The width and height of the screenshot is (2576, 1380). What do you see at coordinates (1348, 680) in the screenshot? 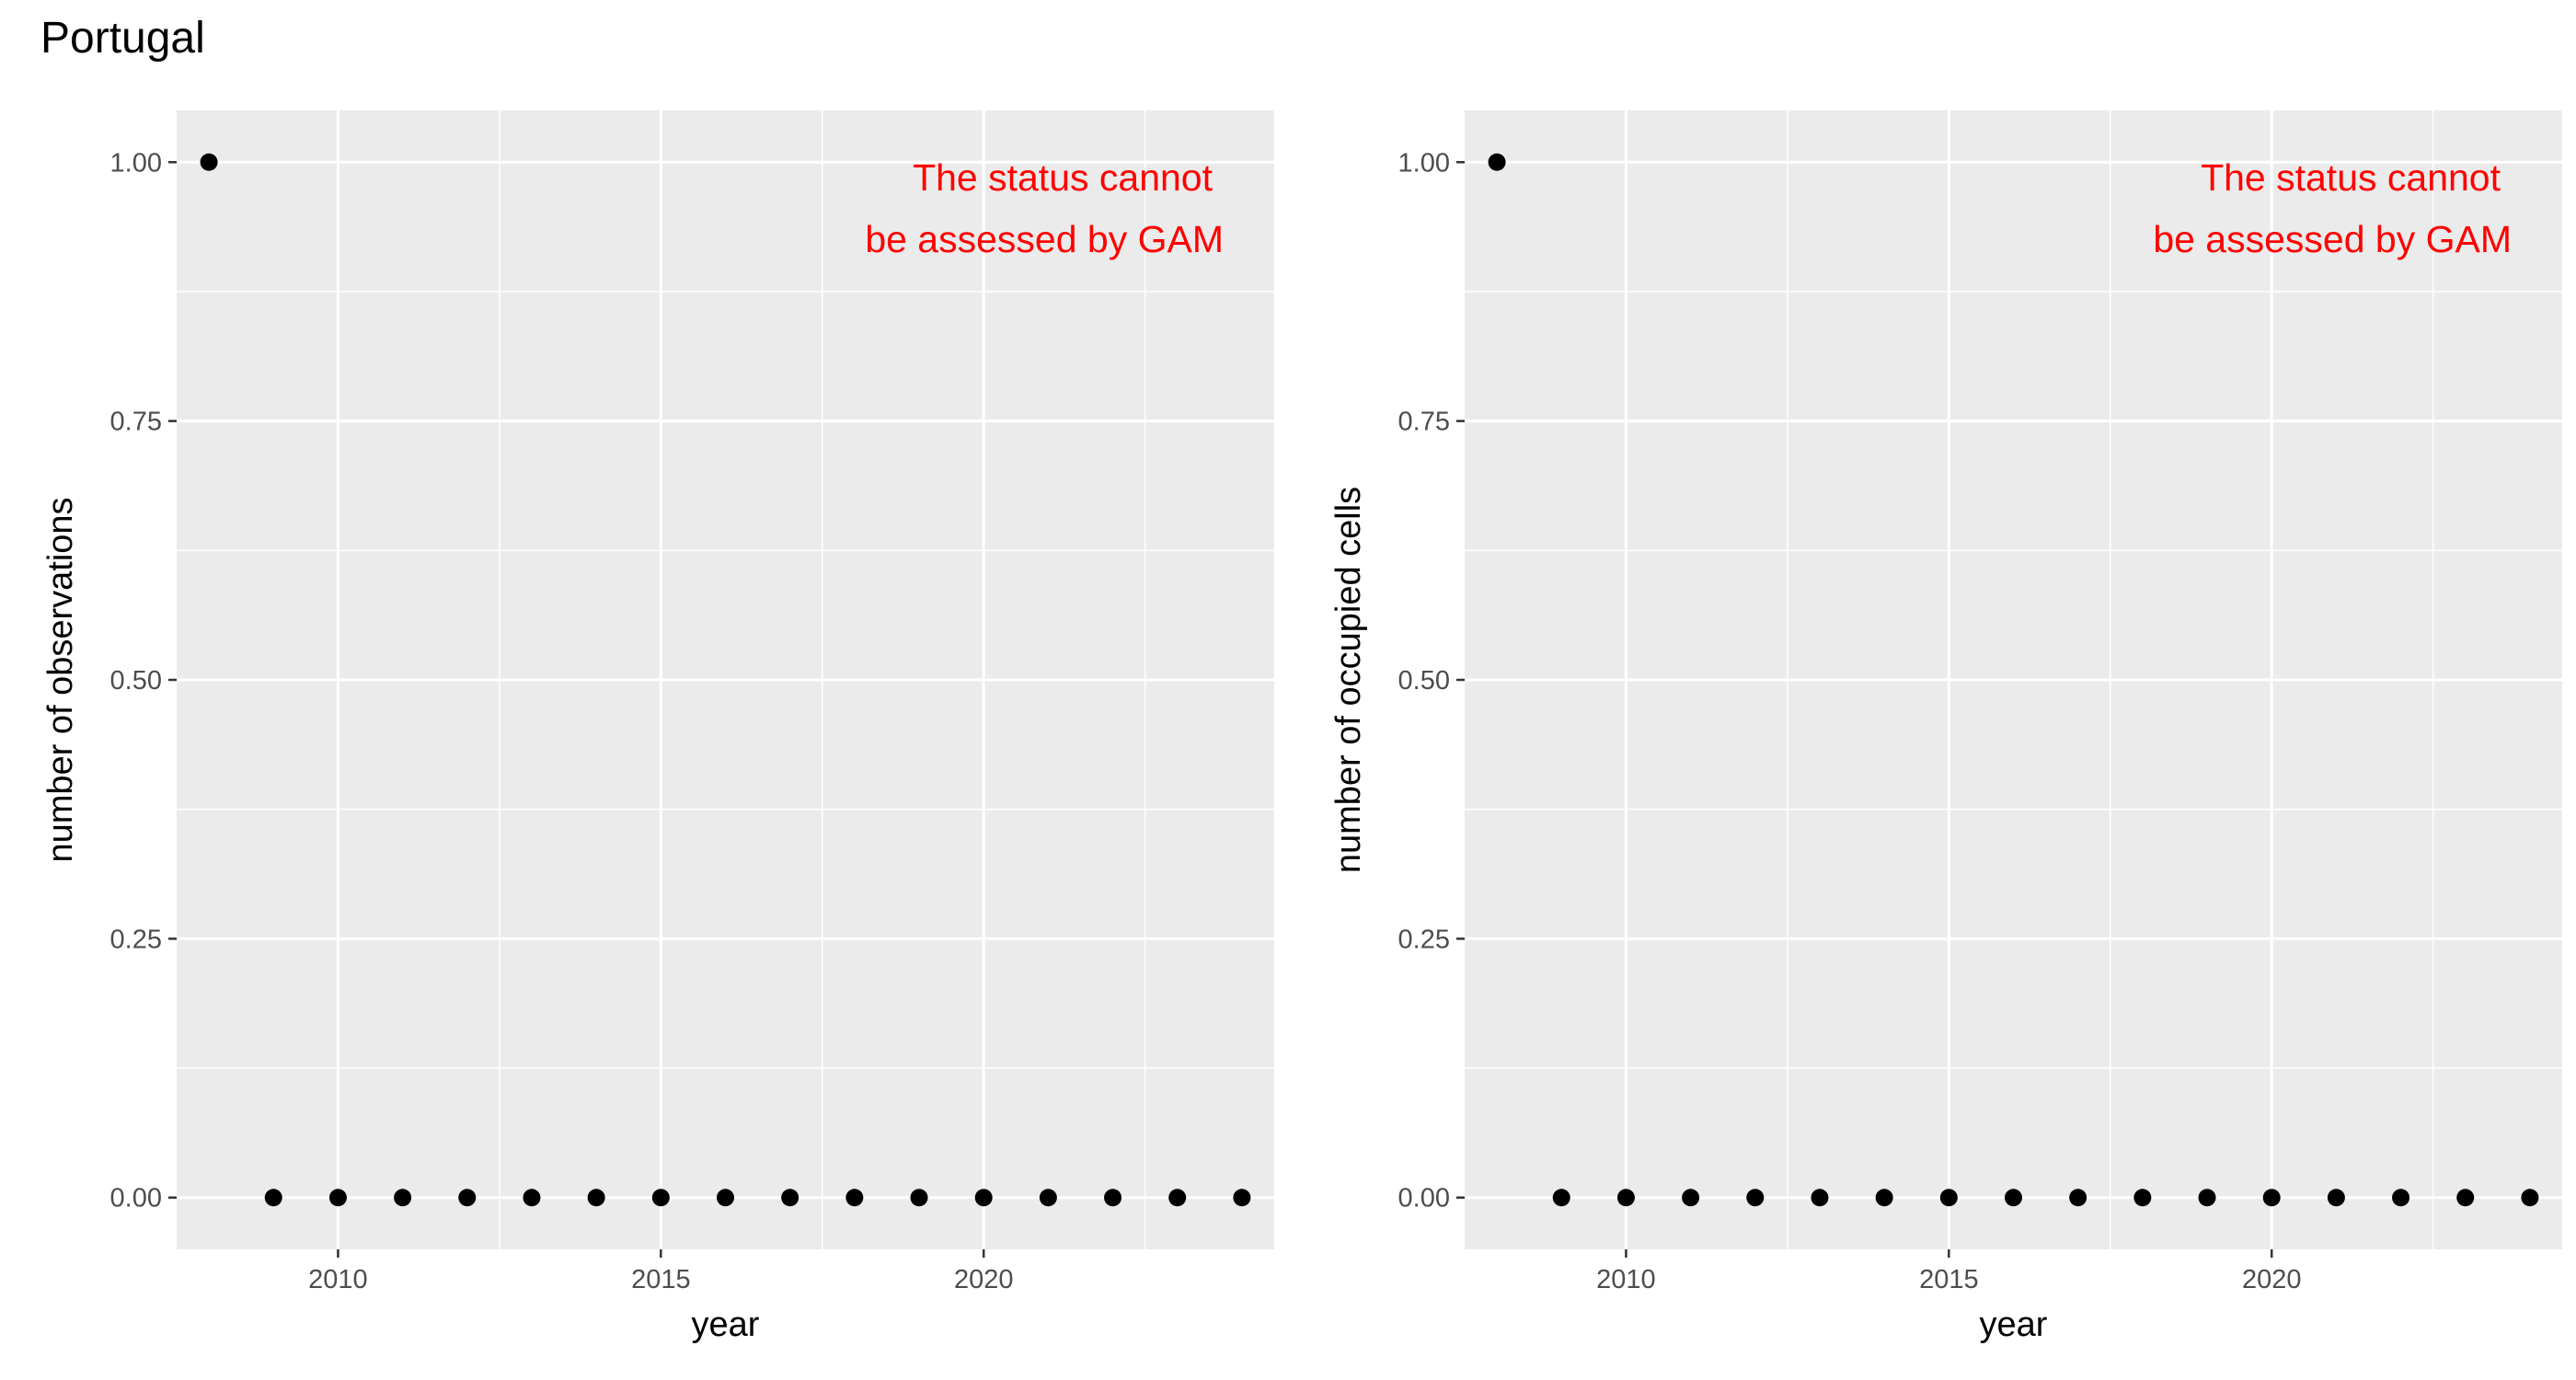
I see `y-axis-title: number of occupied cells` at bounding box center [1348, 680].